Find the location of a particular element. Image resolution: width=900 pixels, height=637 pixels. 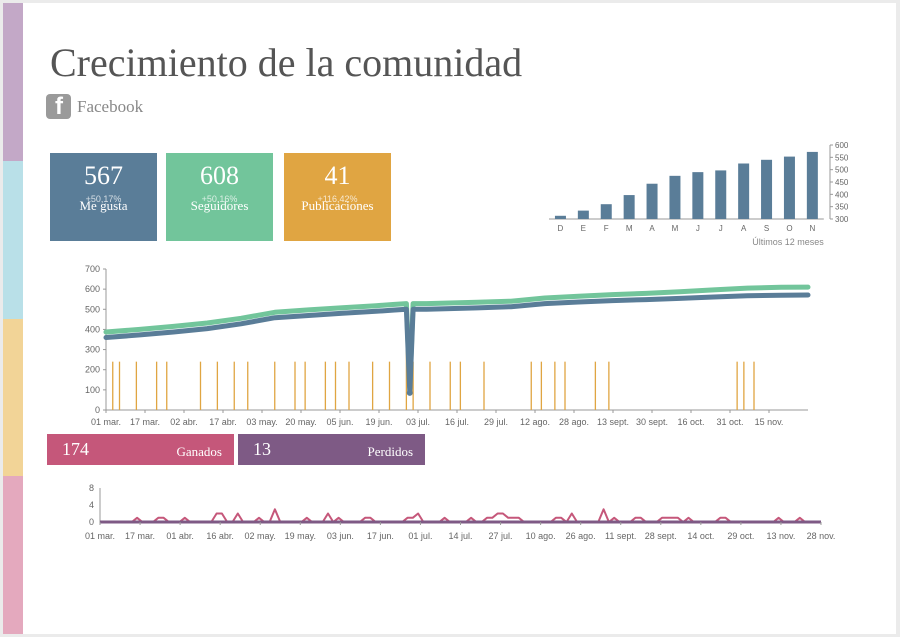

kpi-likes-value: 567 is located at coordinates (103, 175).